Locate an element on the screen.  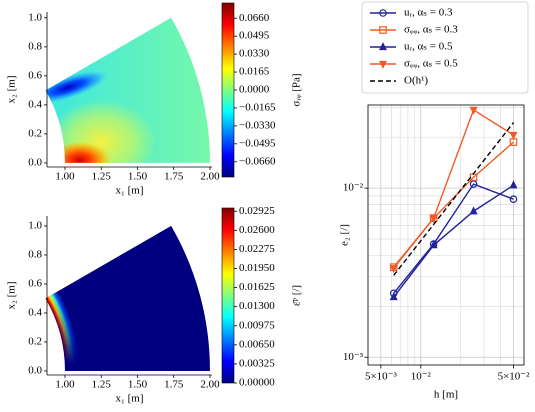
colorbar-tick-label: 0.0495 is located at coordinates (254, 36).